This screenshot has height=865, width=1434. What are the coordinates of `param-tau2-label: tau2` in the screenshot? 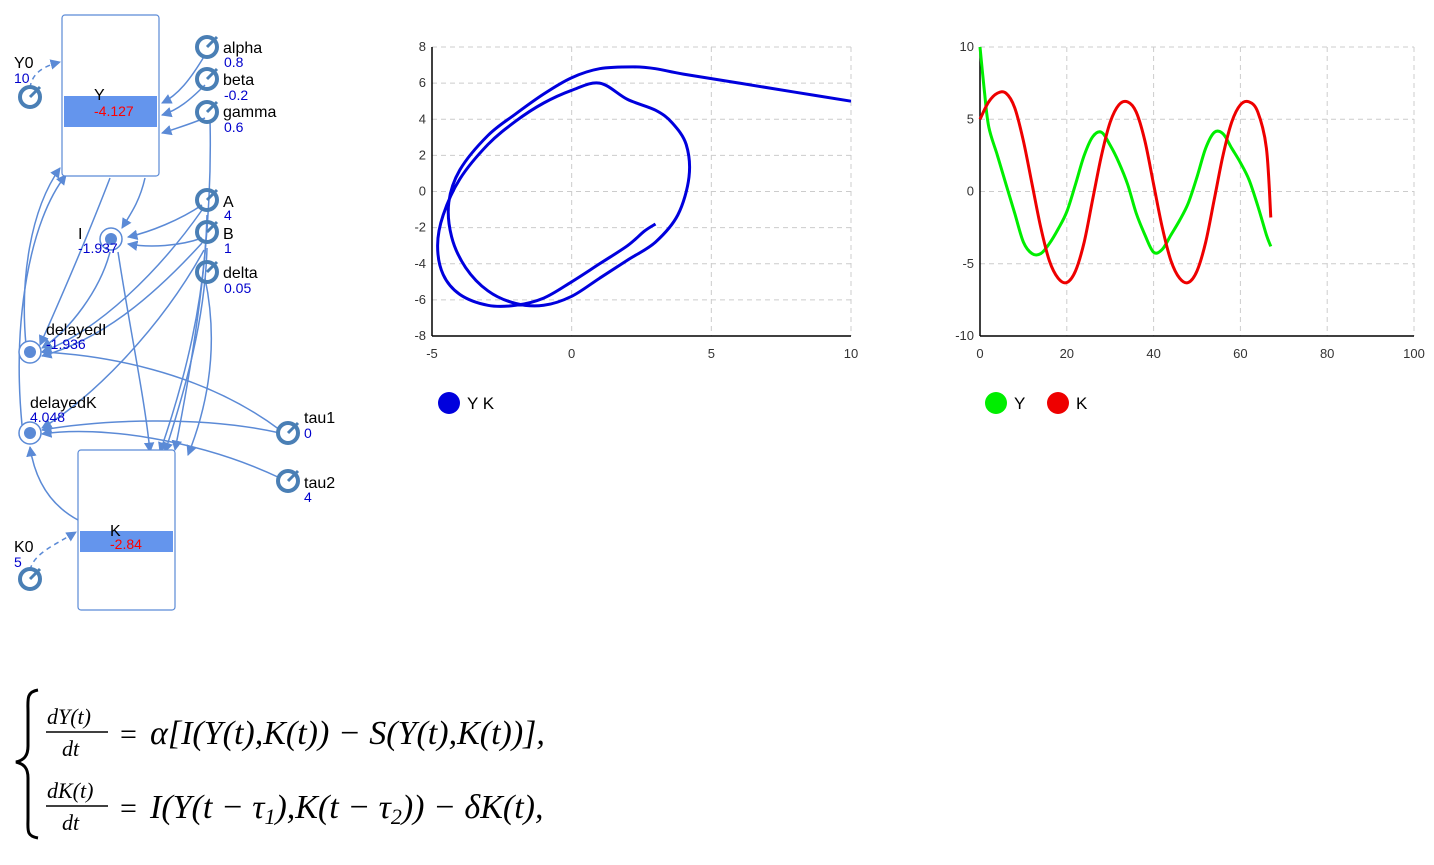 It's located at (319, 483).